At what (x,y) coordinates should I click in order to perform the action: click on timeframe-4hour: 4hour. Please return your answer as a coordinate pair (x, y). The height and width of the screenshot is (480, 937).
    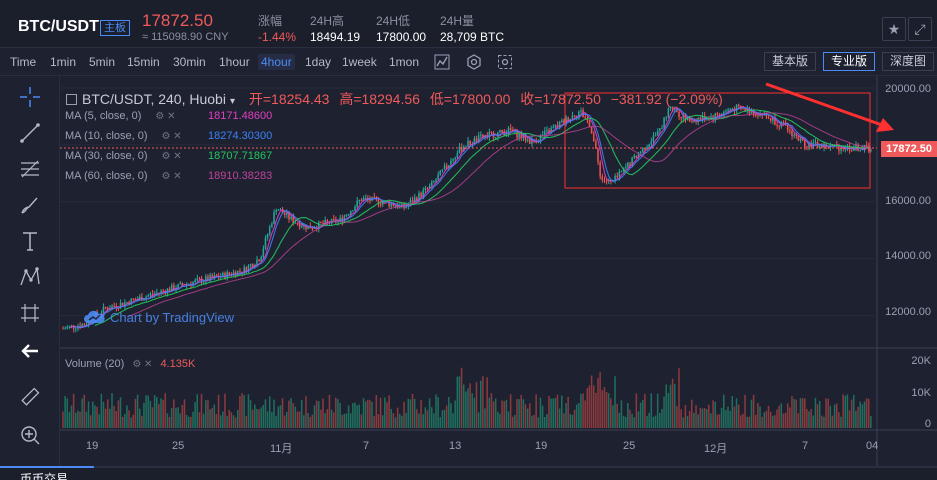
    Looking at the image, I should click on (276, 62).